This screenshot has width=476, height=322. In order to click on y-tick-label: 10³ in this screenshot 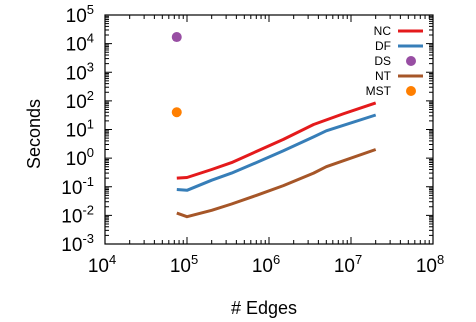, I will do `click(80, 71)`.